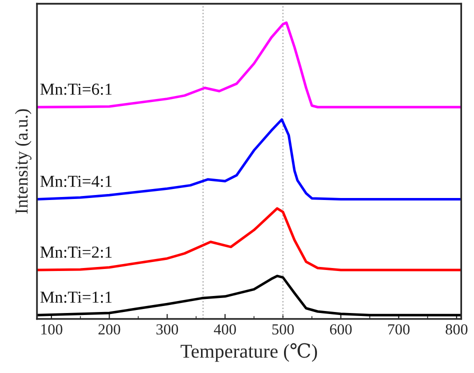 This screenshot has height=373, width=474. Describe the element at coordinates (167, 329) in the screenshot. I see `x-tick-label: 300` at that location.